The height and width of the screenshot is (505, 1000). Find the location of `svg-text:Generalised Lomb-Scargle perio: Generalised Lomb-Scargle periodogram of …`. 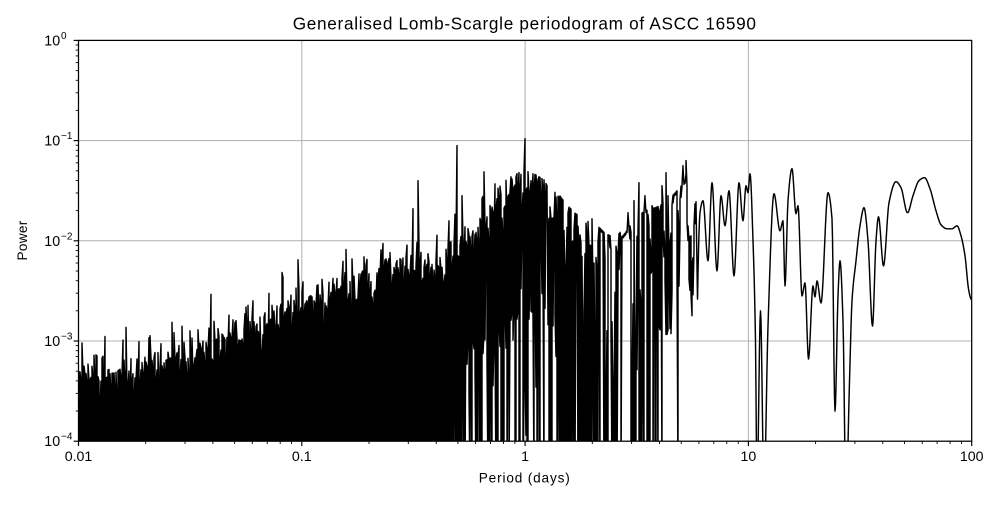

svg-text:Generalised Lomb-Scargle perio: Generalised Lomb-Scargle periodogram of … is located at coordinates (525, 24).